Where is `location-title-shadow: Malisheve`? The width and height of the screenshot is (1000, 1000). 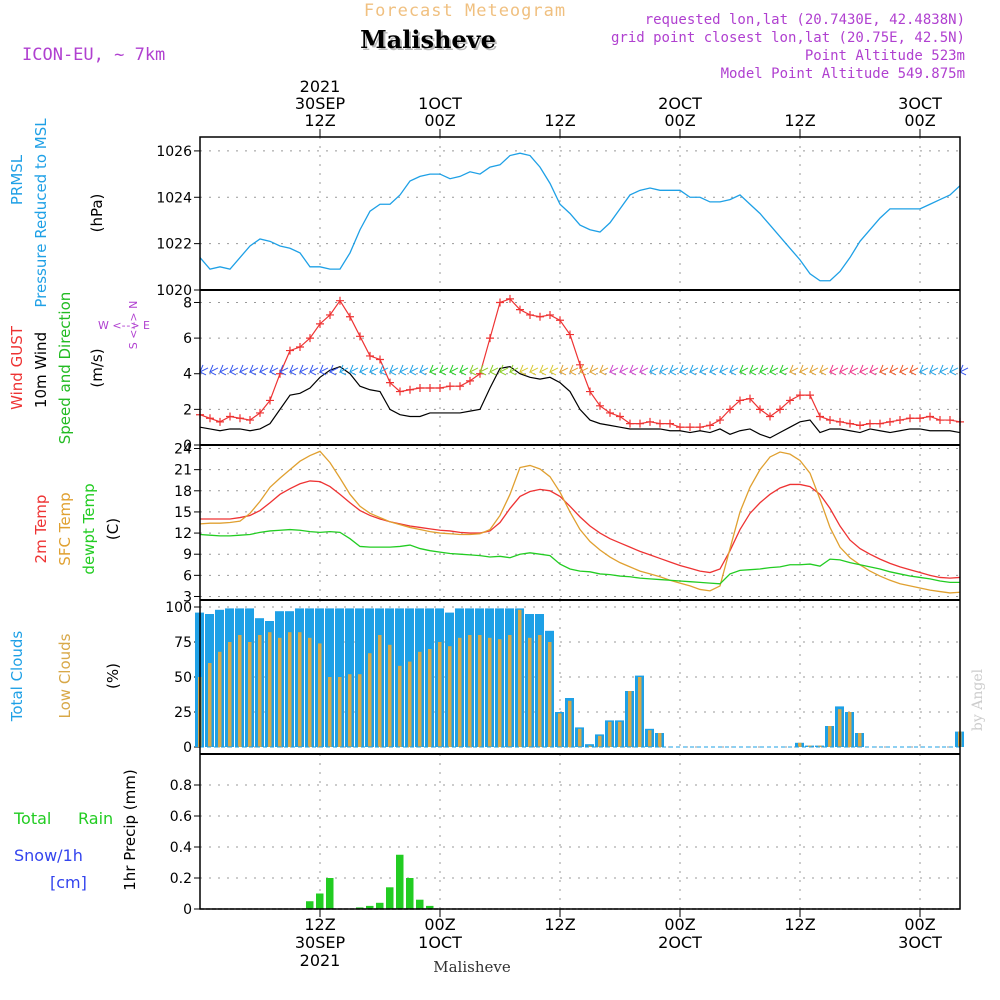
location-title-shadow: Malisheve is located at coordinates (430, 41).